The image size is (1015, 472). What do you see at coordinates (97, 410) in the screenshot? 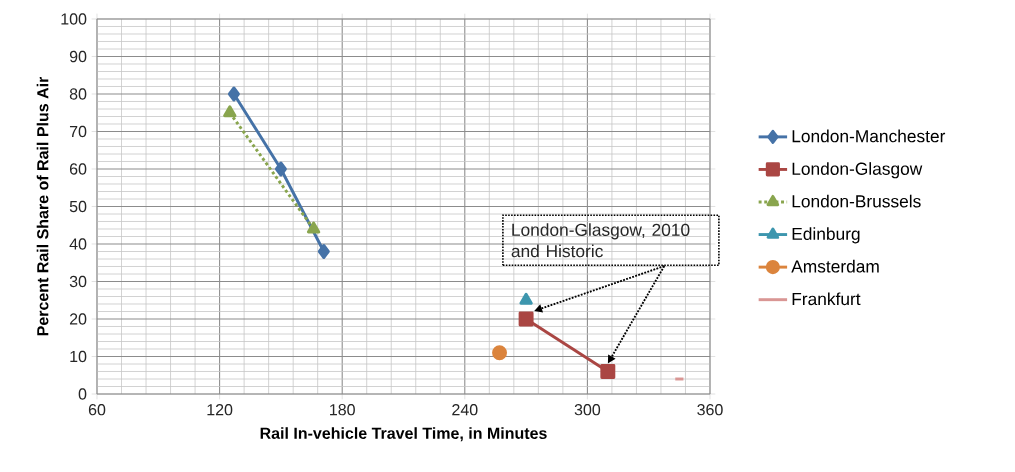
I see `x-tick-label: 60` at bounding box center [97, 410].